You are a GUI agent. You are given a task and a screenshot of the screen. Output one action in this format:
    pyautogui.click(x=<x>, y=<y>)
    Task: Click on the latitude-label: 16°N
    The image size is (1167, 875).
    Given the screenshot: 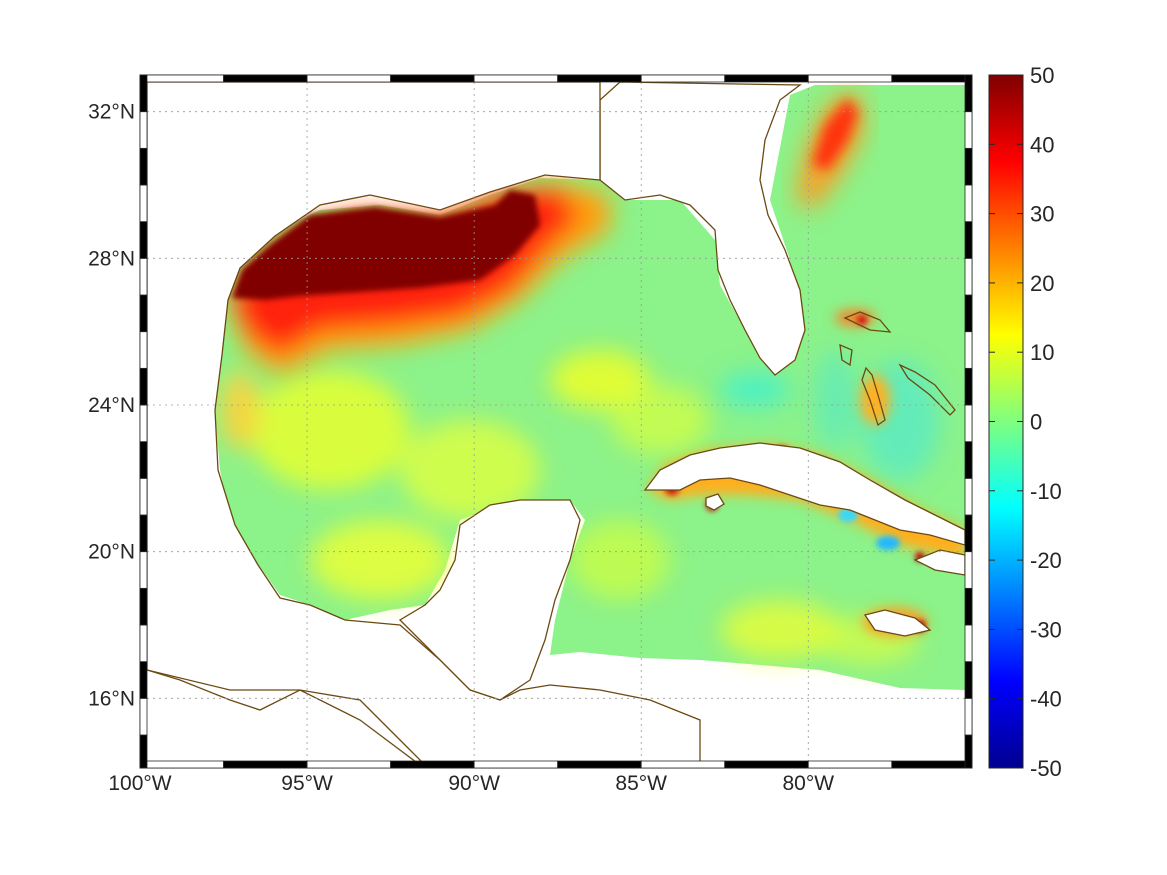 What is the action you would take?
    pyautogui.click(x=111, y=698)
    